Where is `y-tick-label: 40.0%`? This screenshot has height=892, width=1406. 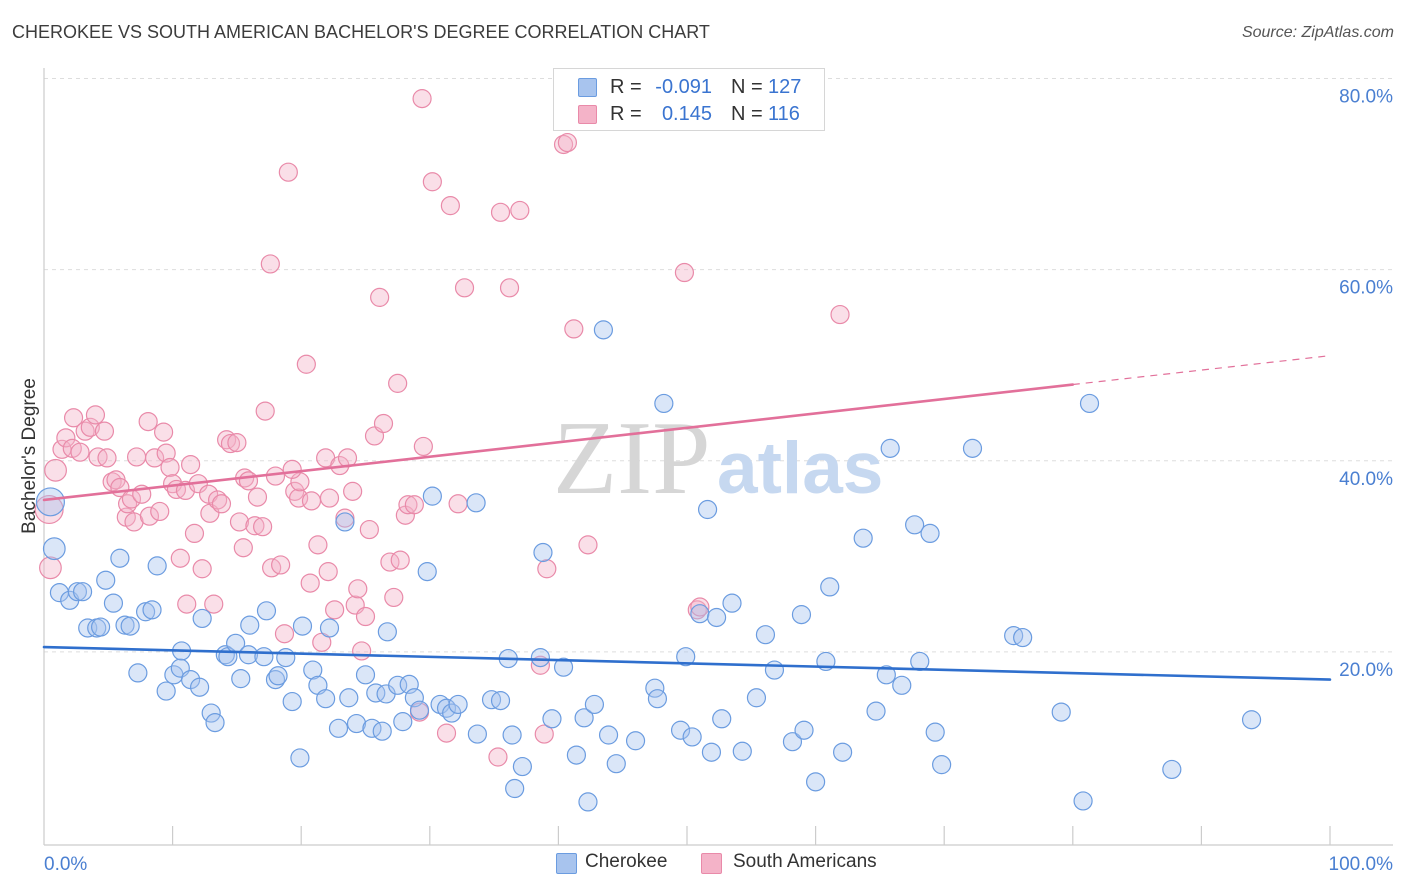 y-tick-label: 40.0% is located at coordinates (1366, 479).